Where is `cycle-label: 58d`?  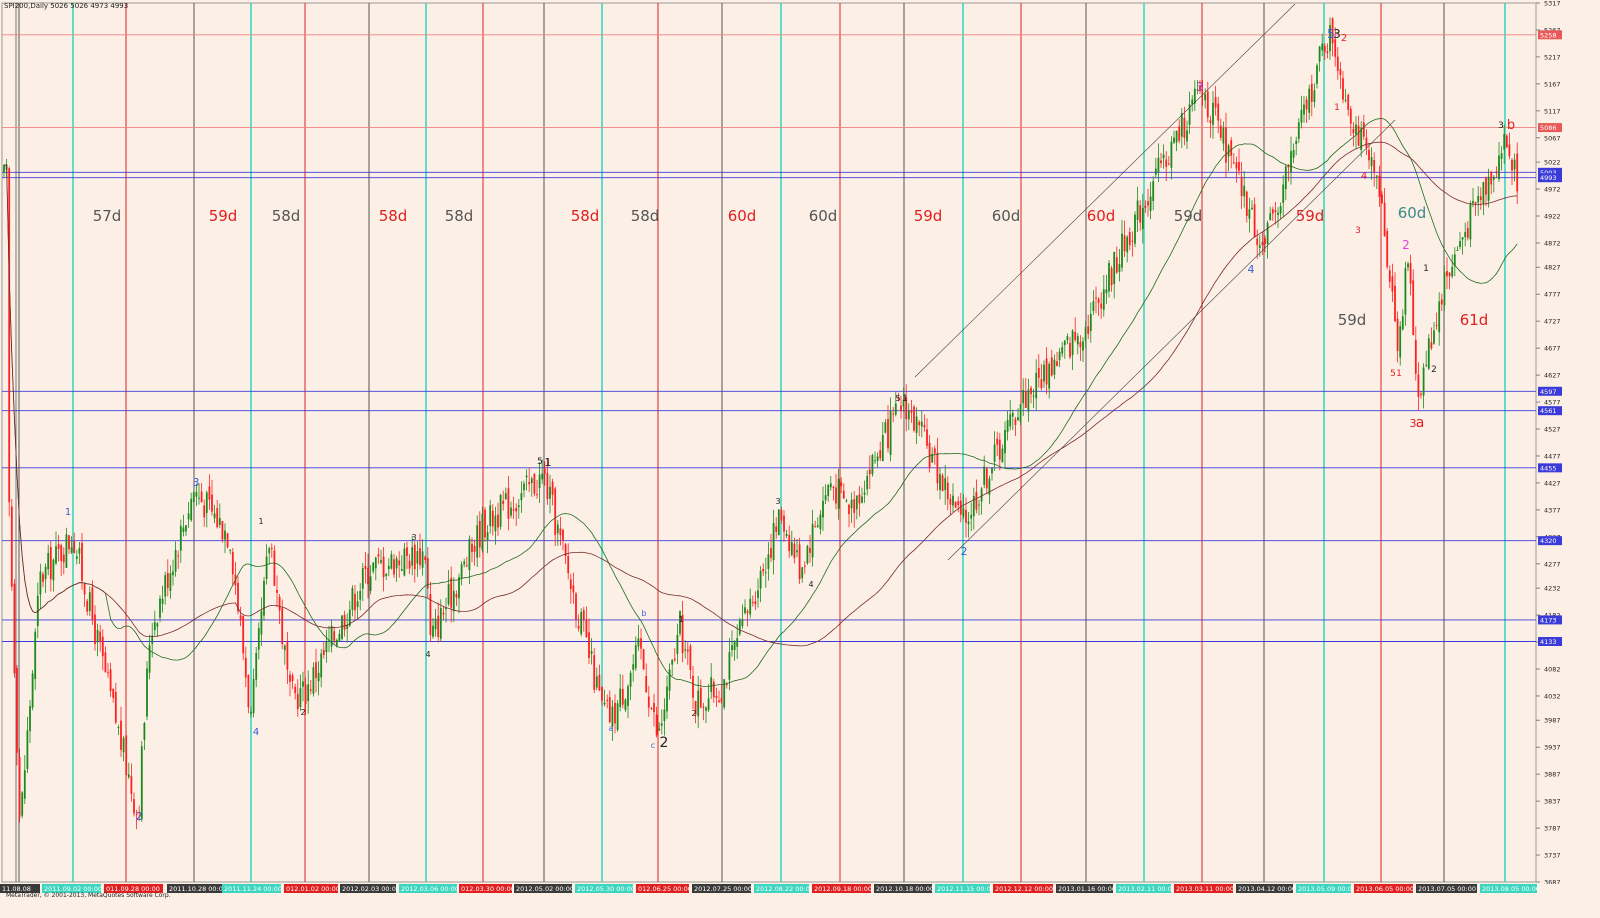
cycle-label: 58d is located at coordinates (393, 216).